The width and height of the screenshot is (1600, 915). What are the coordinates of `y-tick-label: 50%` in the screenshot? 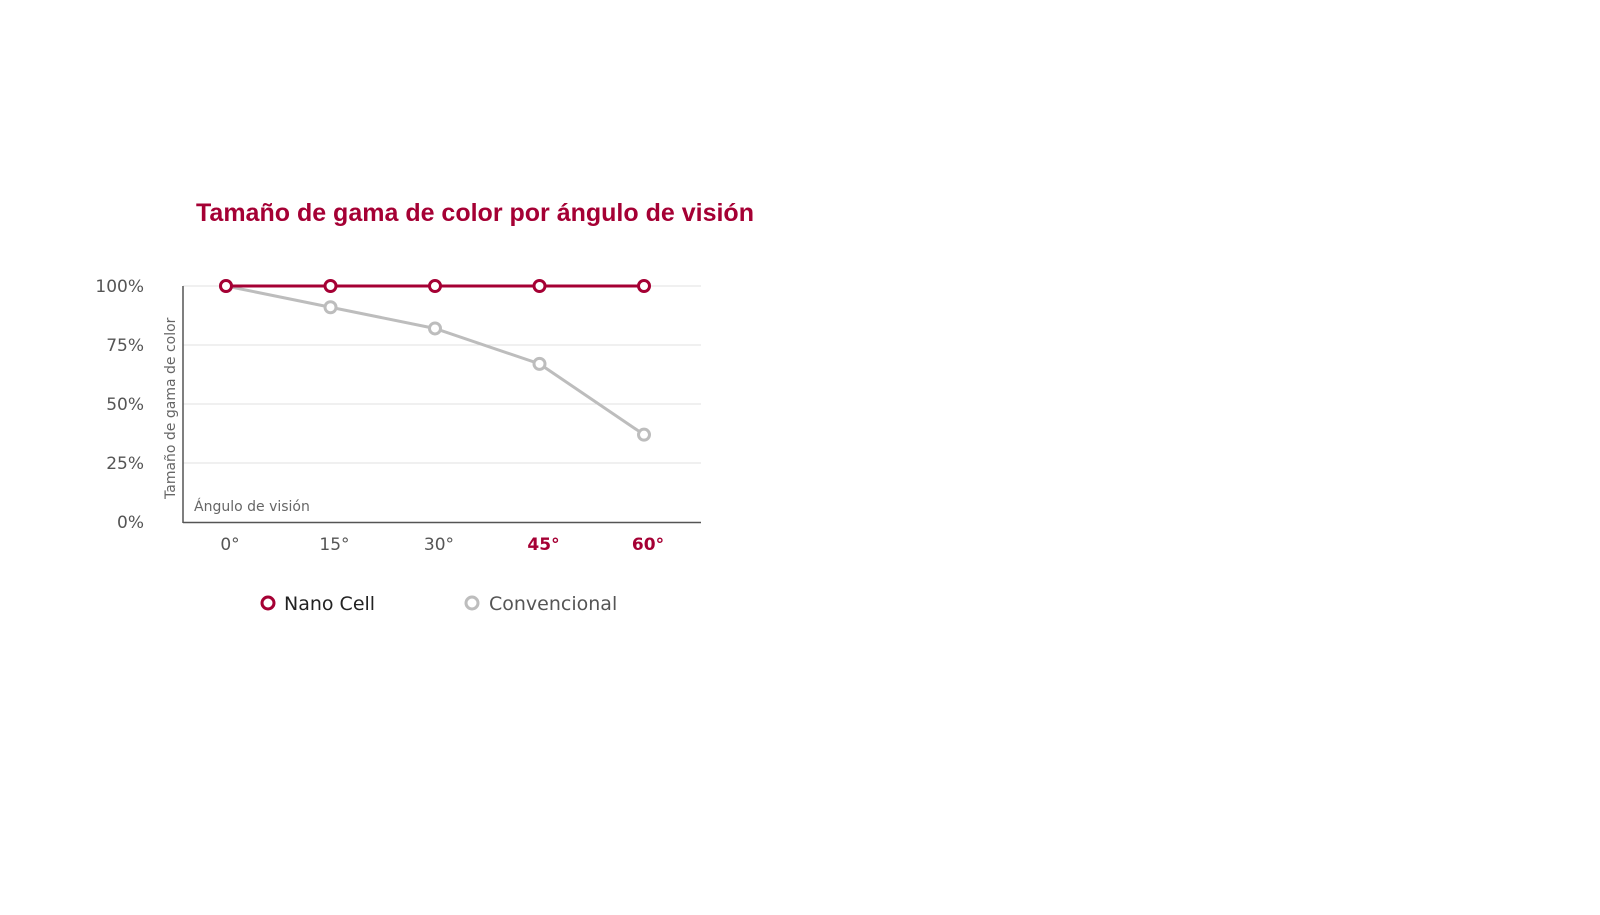 It's located at (125, 405).